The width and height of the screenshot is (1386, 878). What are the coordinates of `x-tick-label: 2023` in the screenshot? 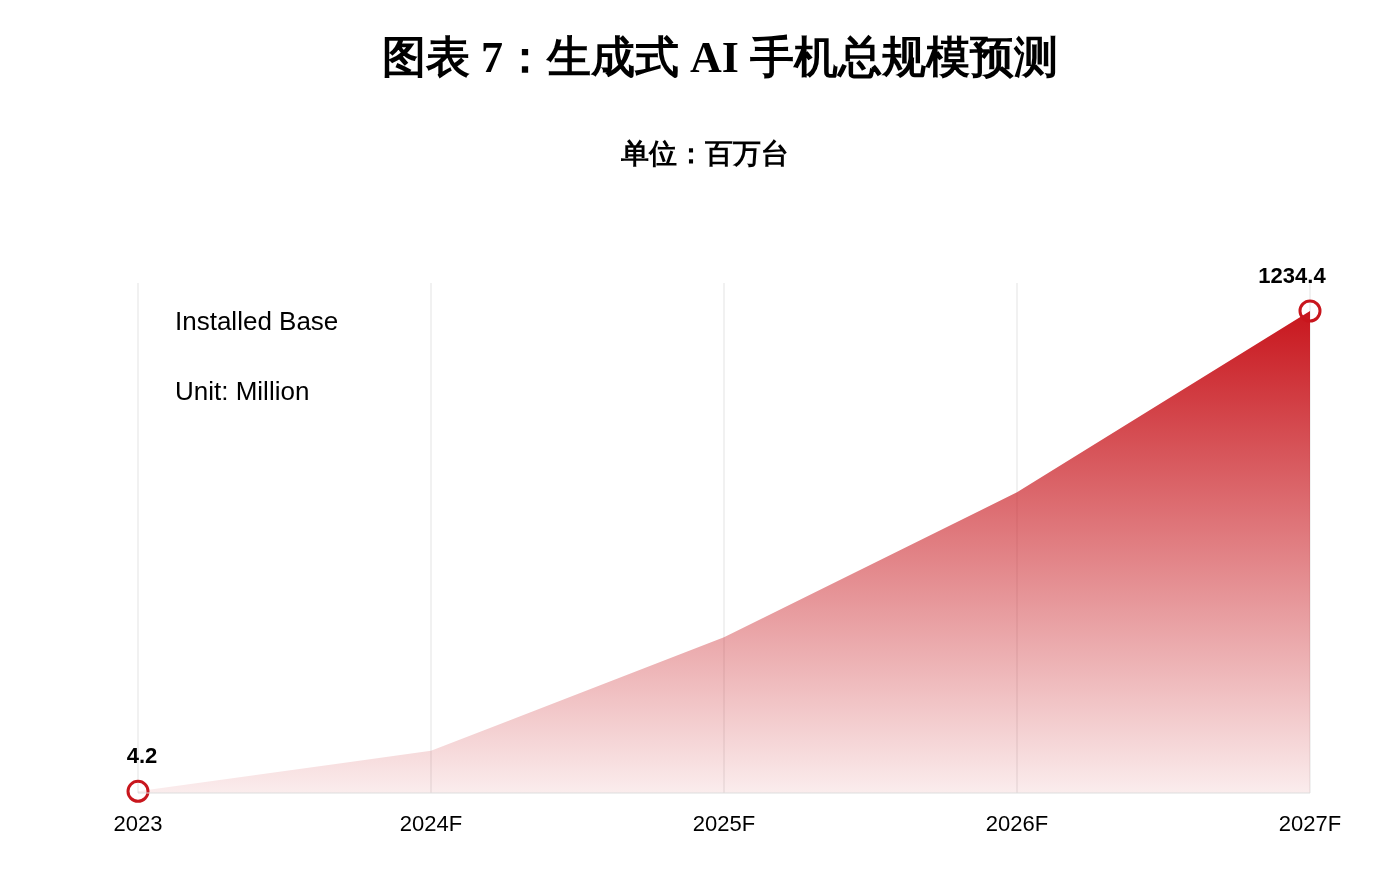 It's located at (138, 823).